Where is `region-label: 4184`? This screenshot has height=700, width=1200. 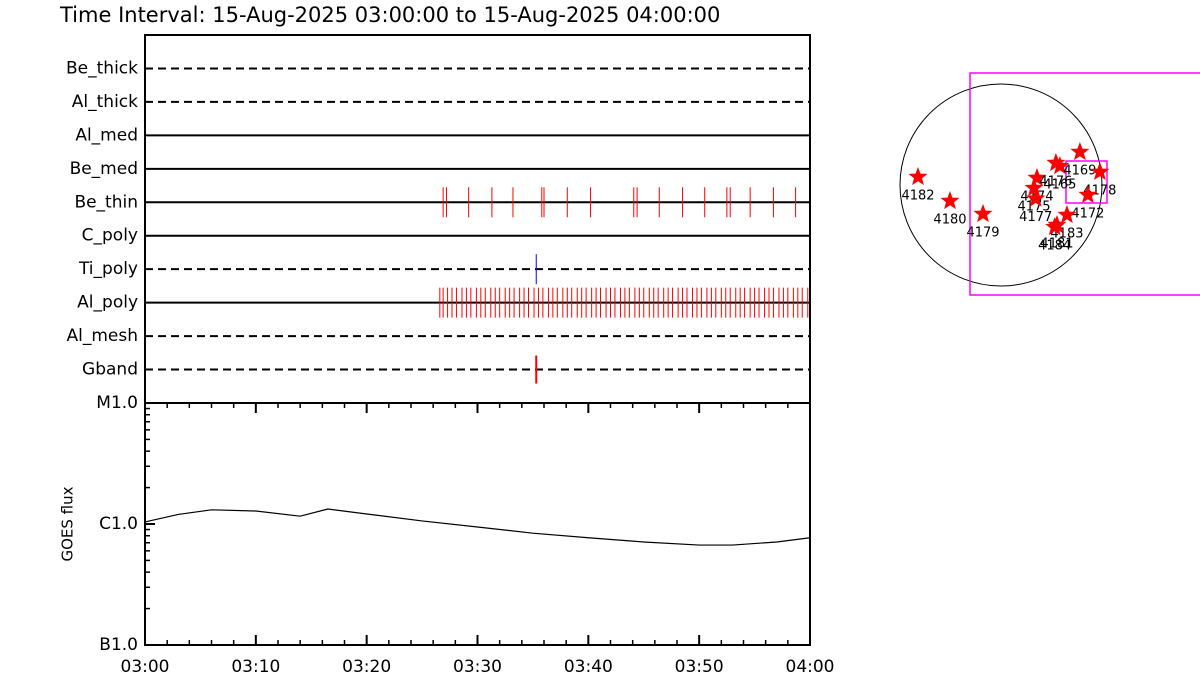 region-label: 4184 is located at coordinates (1054, 246).